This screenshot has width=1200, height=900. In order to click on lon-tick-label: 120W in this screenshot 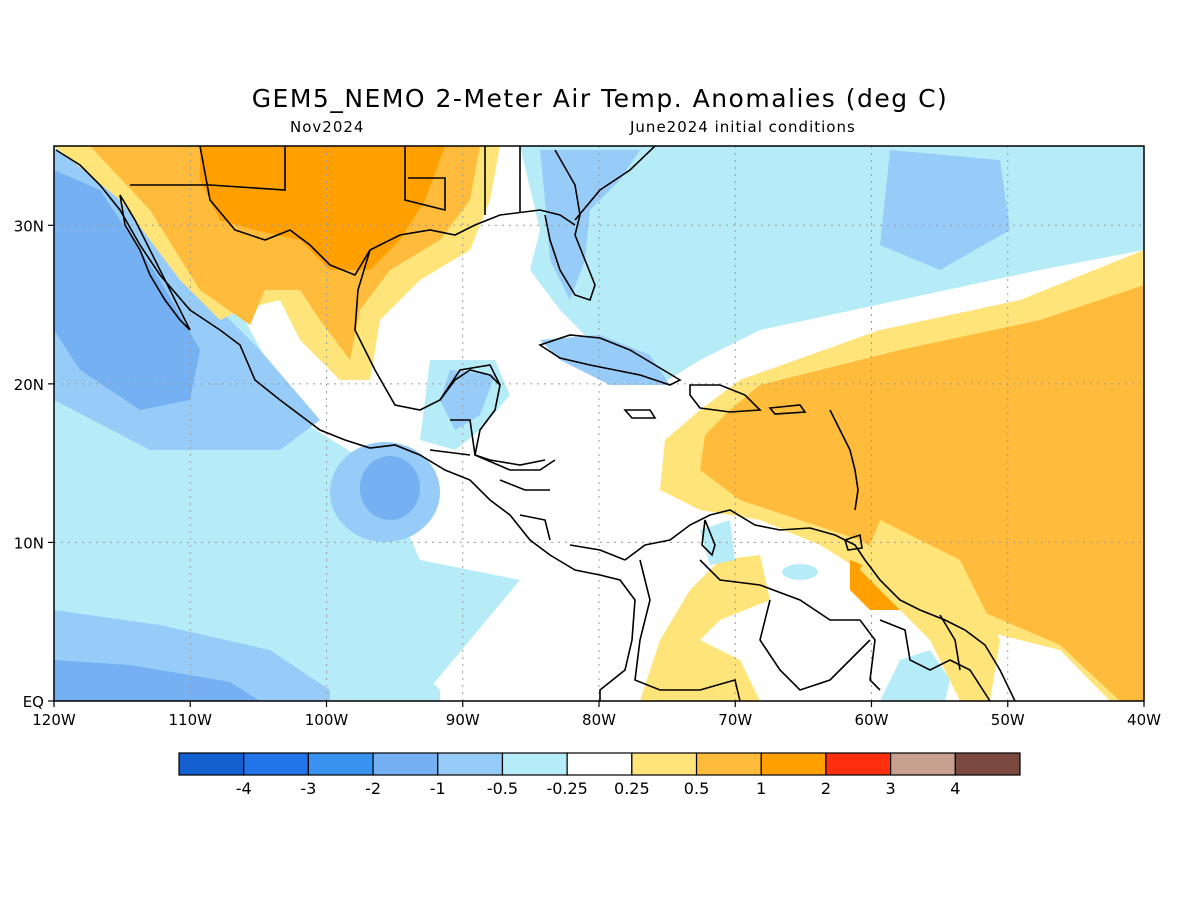, I will do `click(54, 720)`.